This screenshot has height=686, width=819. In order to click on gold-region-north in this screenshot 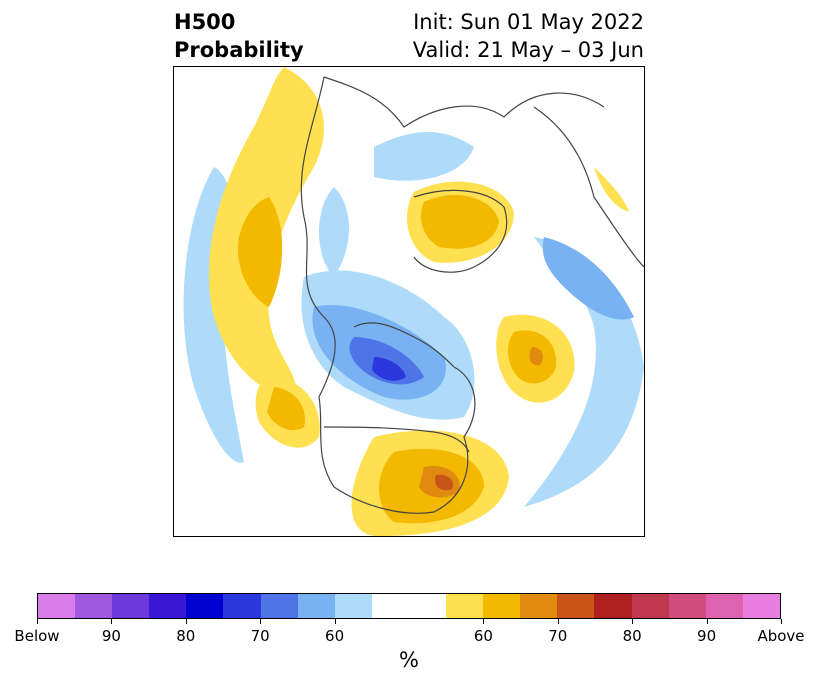, I will do `click(459, 221)`.